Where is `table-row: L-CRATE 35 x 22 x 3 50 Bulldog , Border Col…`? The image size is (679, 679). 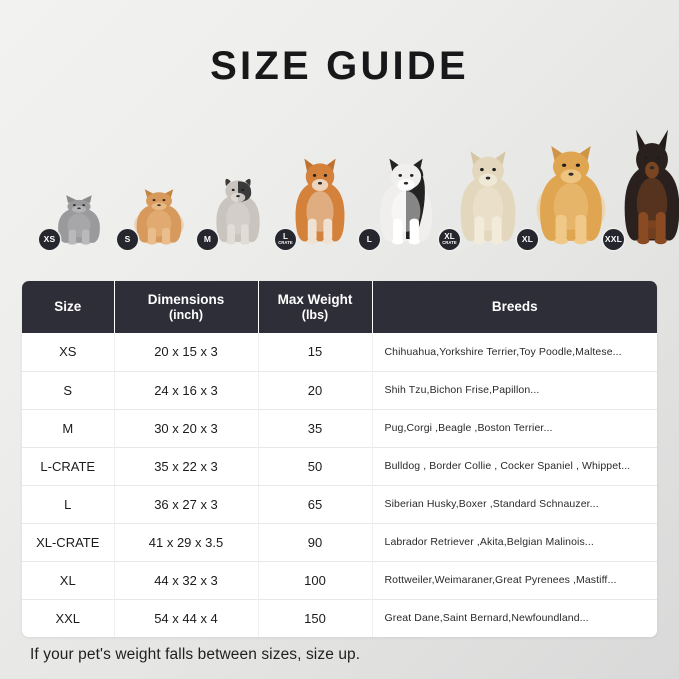 table-row: L-CRATE 35 x 22 x 3 50 Bulldog , Border Col… is located at coordinates (339, 465).